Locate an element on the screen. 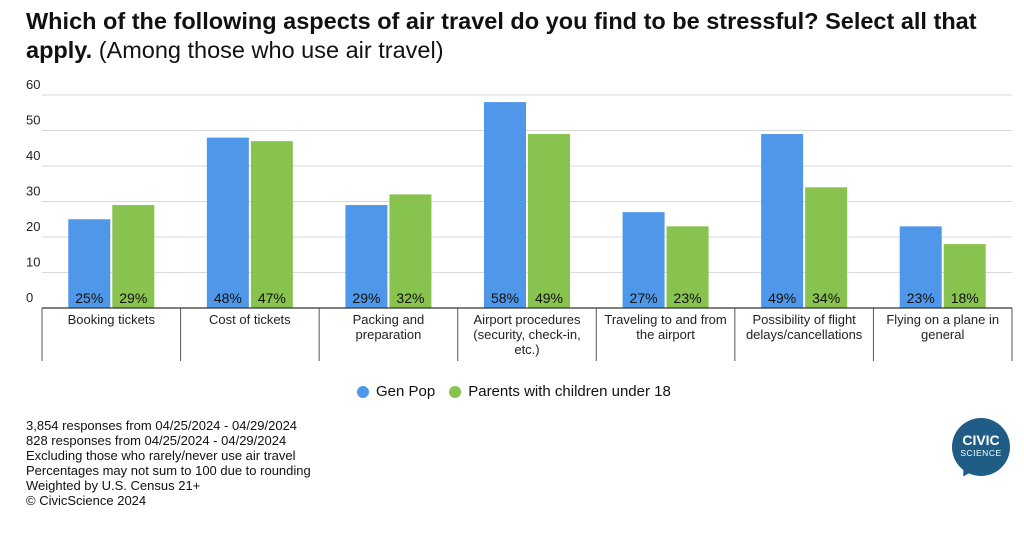 This screenshot has width=1024, height=535. legend: Gen Pop Parents with children under 18 is located at coordinates (514, 391).